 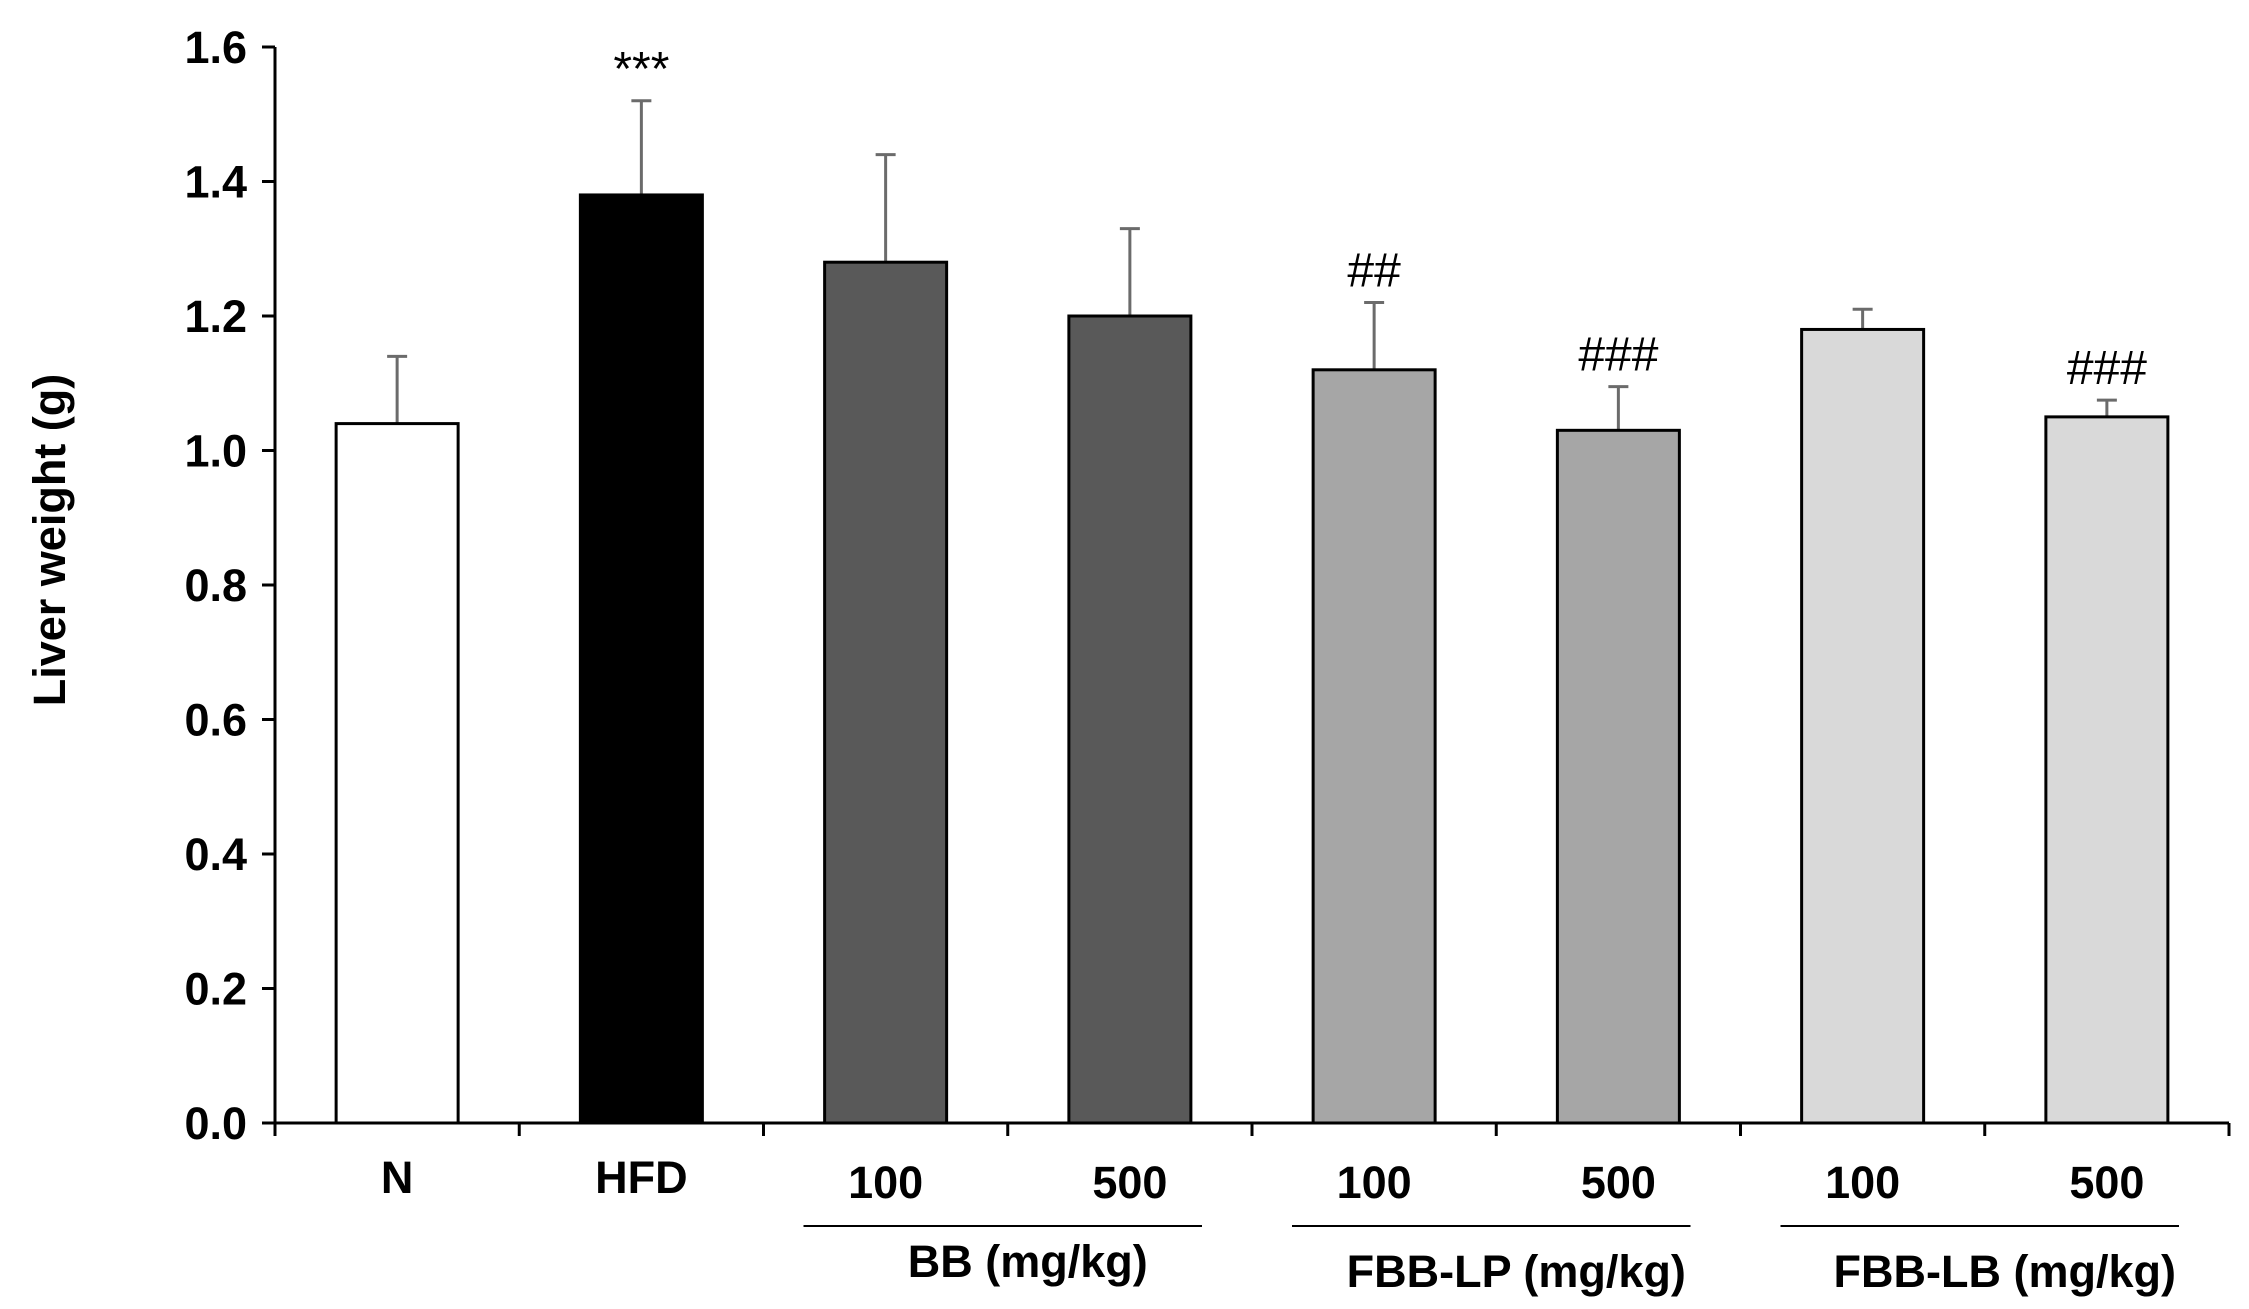 I want to click on group-brackets: BB (mg/kg) FBB-LP (mg/kg) FBB-LB (mg/kg), so click(x=1491, y=1261).